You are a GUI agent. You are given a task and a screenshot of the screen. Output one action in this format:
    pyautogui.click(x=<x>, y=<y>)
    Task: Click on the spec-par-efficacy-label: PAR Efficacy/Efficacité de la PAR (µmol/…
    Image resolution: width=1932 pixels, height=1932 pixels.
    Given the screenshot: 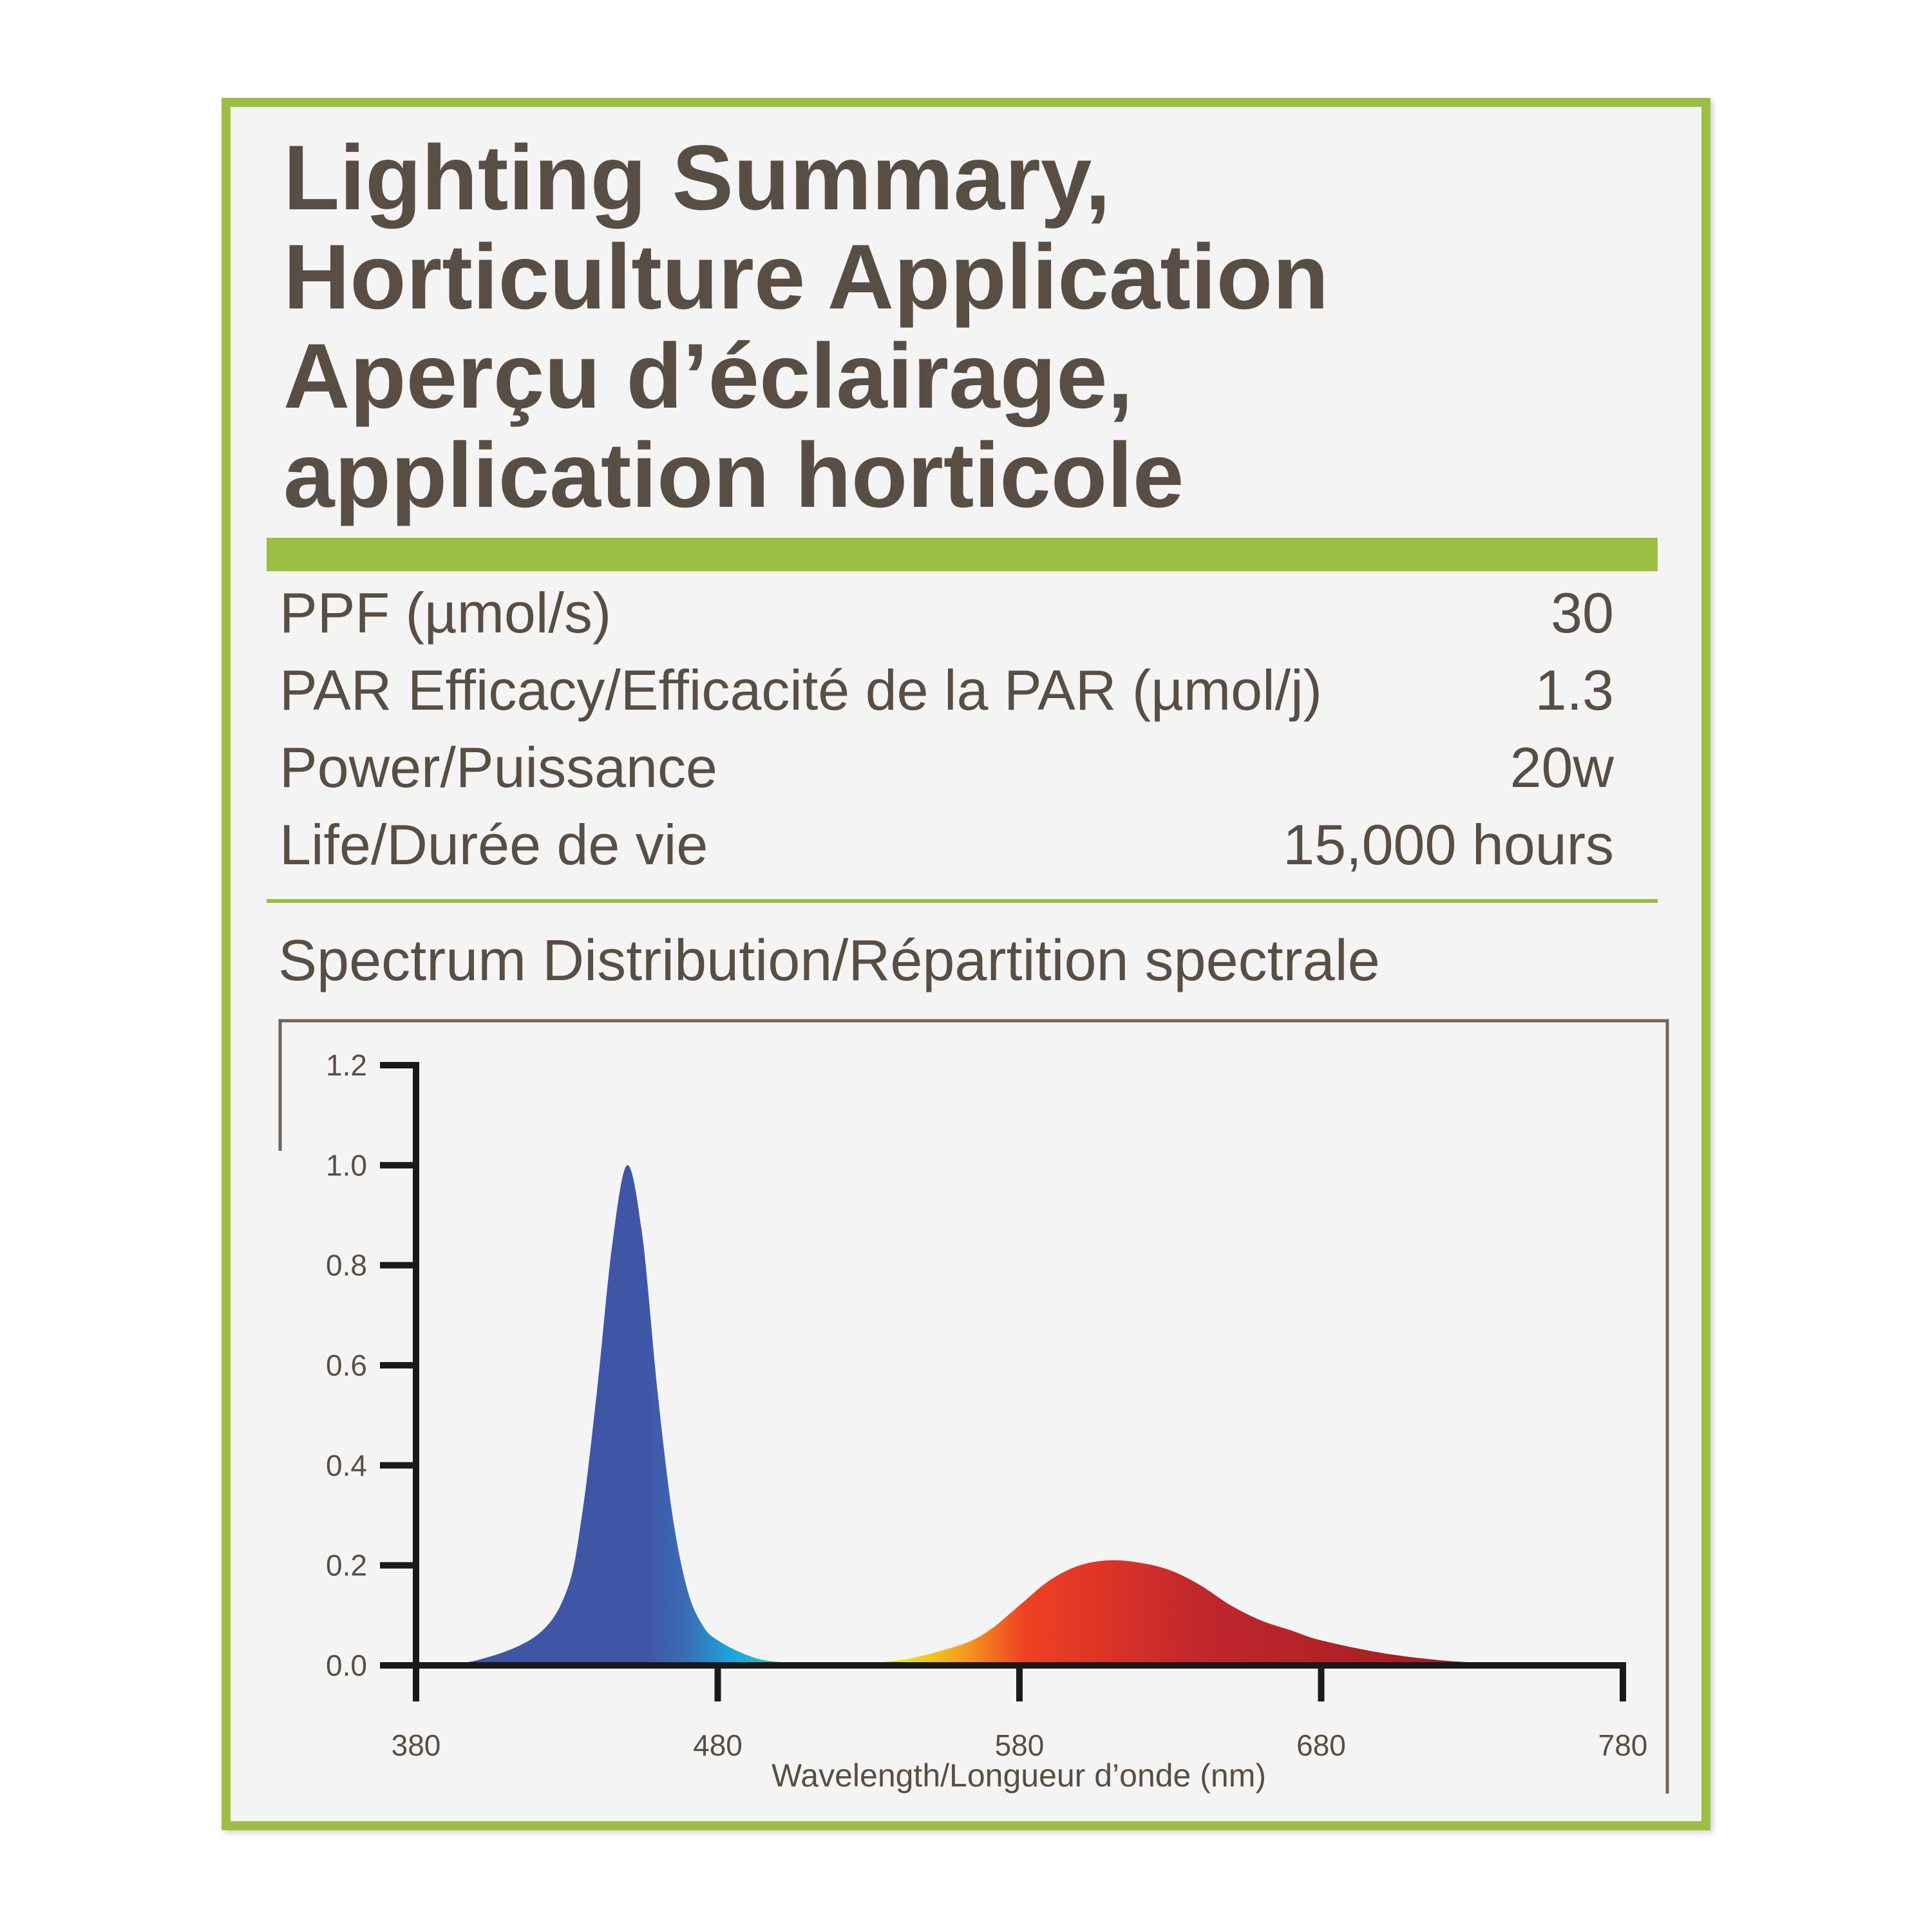 What is the action you would take?
    pyautogui.click(x=801, y=690)
    